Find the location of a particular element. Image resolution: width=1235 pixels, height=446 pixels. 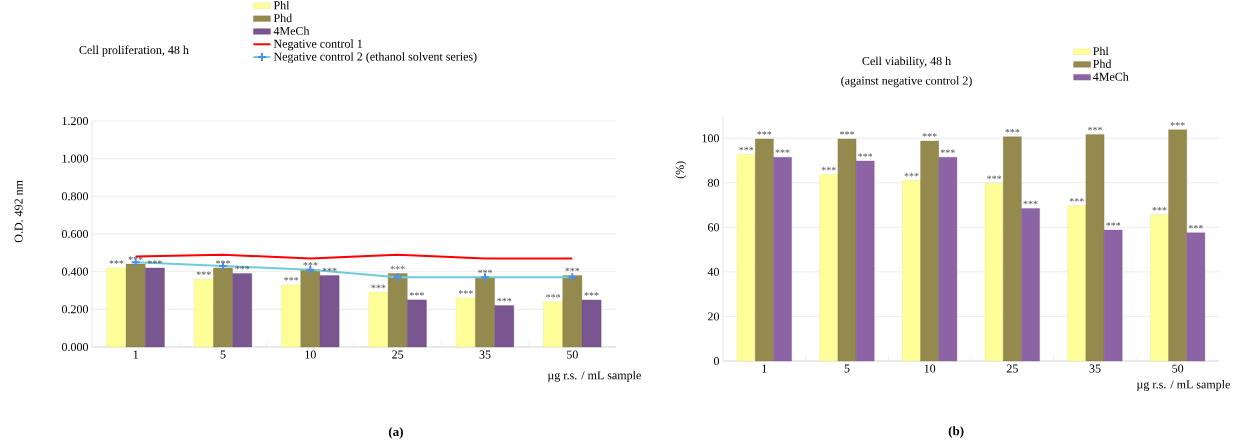

y-tick-label: 80 is located at coordinates (713, 182).